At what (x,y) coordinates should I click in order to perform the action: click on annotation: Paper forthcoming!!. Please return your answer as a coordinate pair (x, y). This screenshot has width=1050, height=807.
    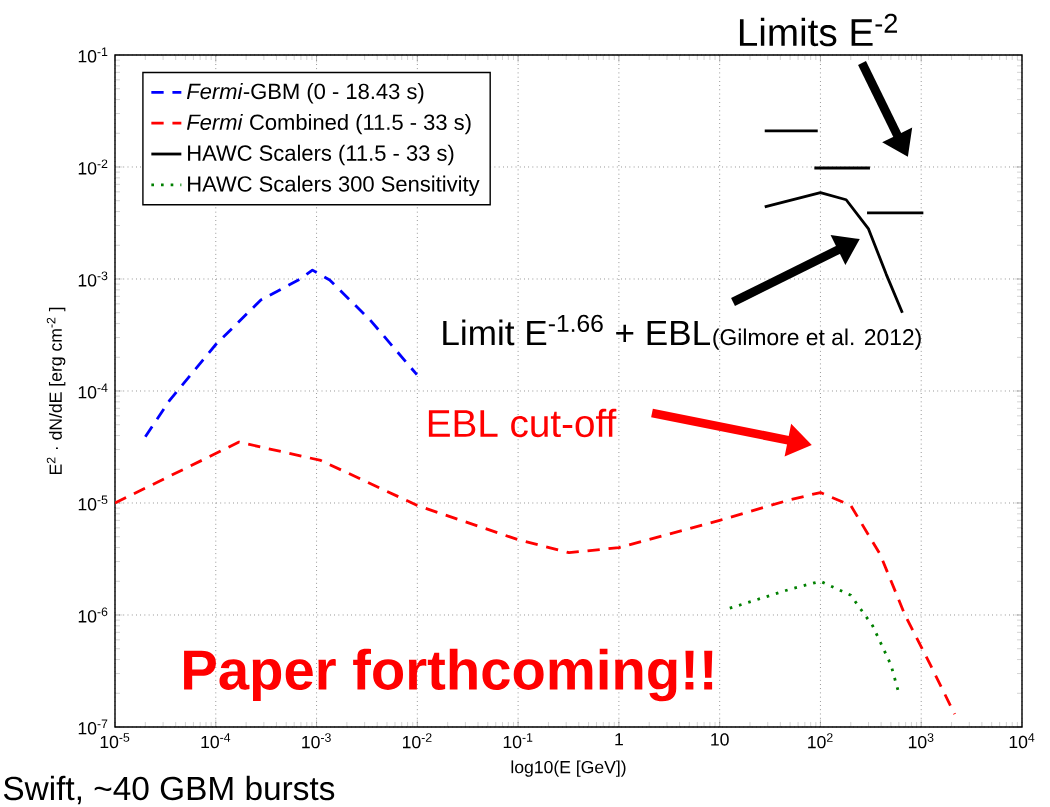
    Looking at the image, I should click on (448, 675).